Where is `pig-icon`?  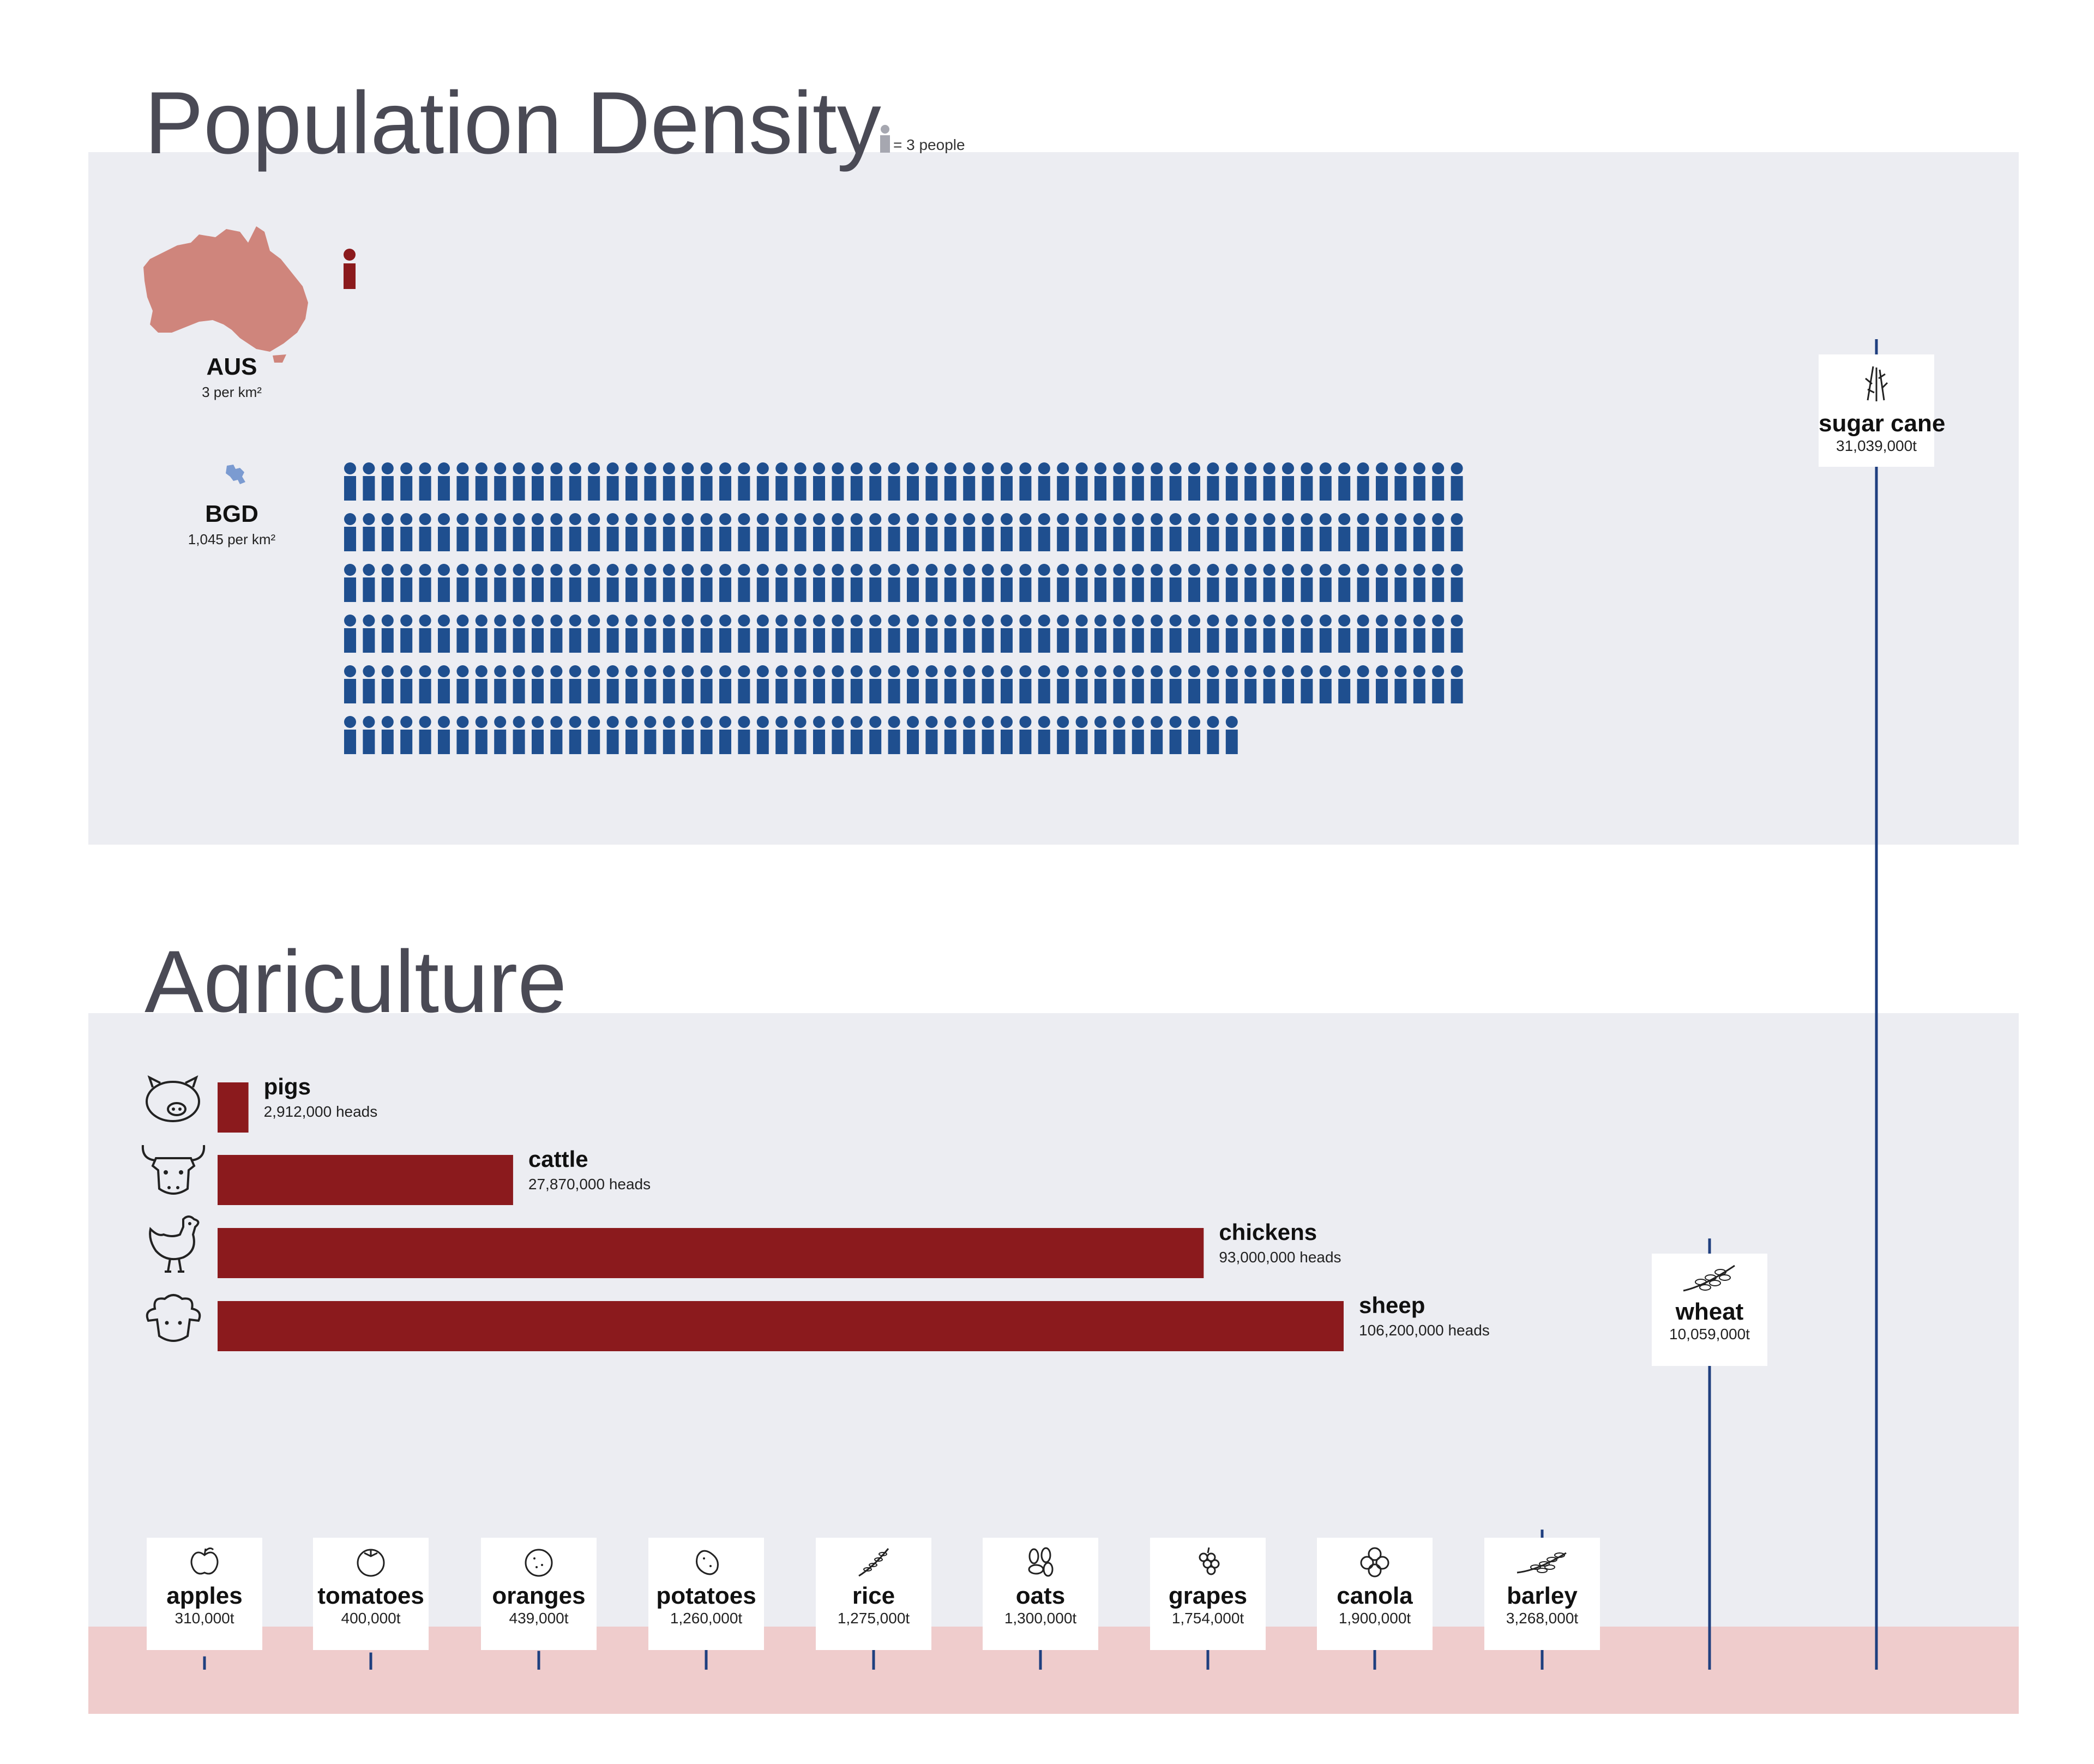 pig-icon is located at coordinates (173, 1099).